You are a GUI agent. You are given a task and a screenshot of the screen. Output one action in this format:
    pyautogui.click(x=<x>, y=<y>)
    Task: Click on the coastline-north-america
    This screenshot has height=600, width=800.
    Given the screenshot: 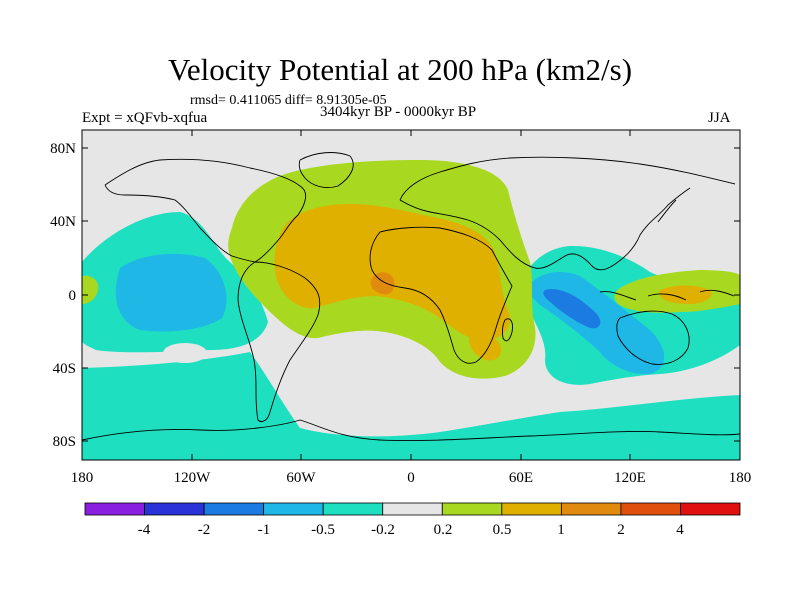 What is the action you would take?
    pyautogui.click(x=205, y=210)
    